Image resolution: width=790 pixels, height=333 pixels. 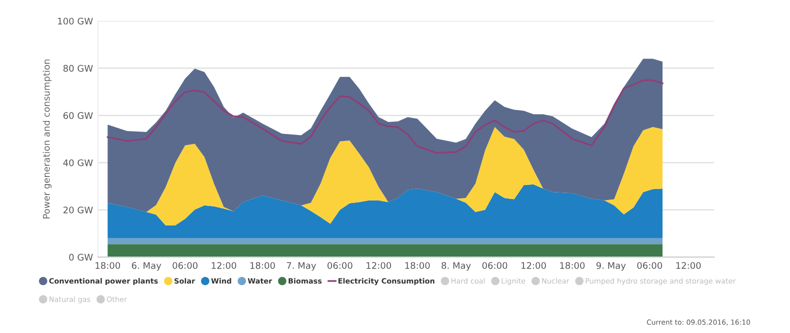 What do you see at coordinates (611, 266) in the screenshot?
I see `x-tick-label: 9. May` at bounding box center [611, 266].